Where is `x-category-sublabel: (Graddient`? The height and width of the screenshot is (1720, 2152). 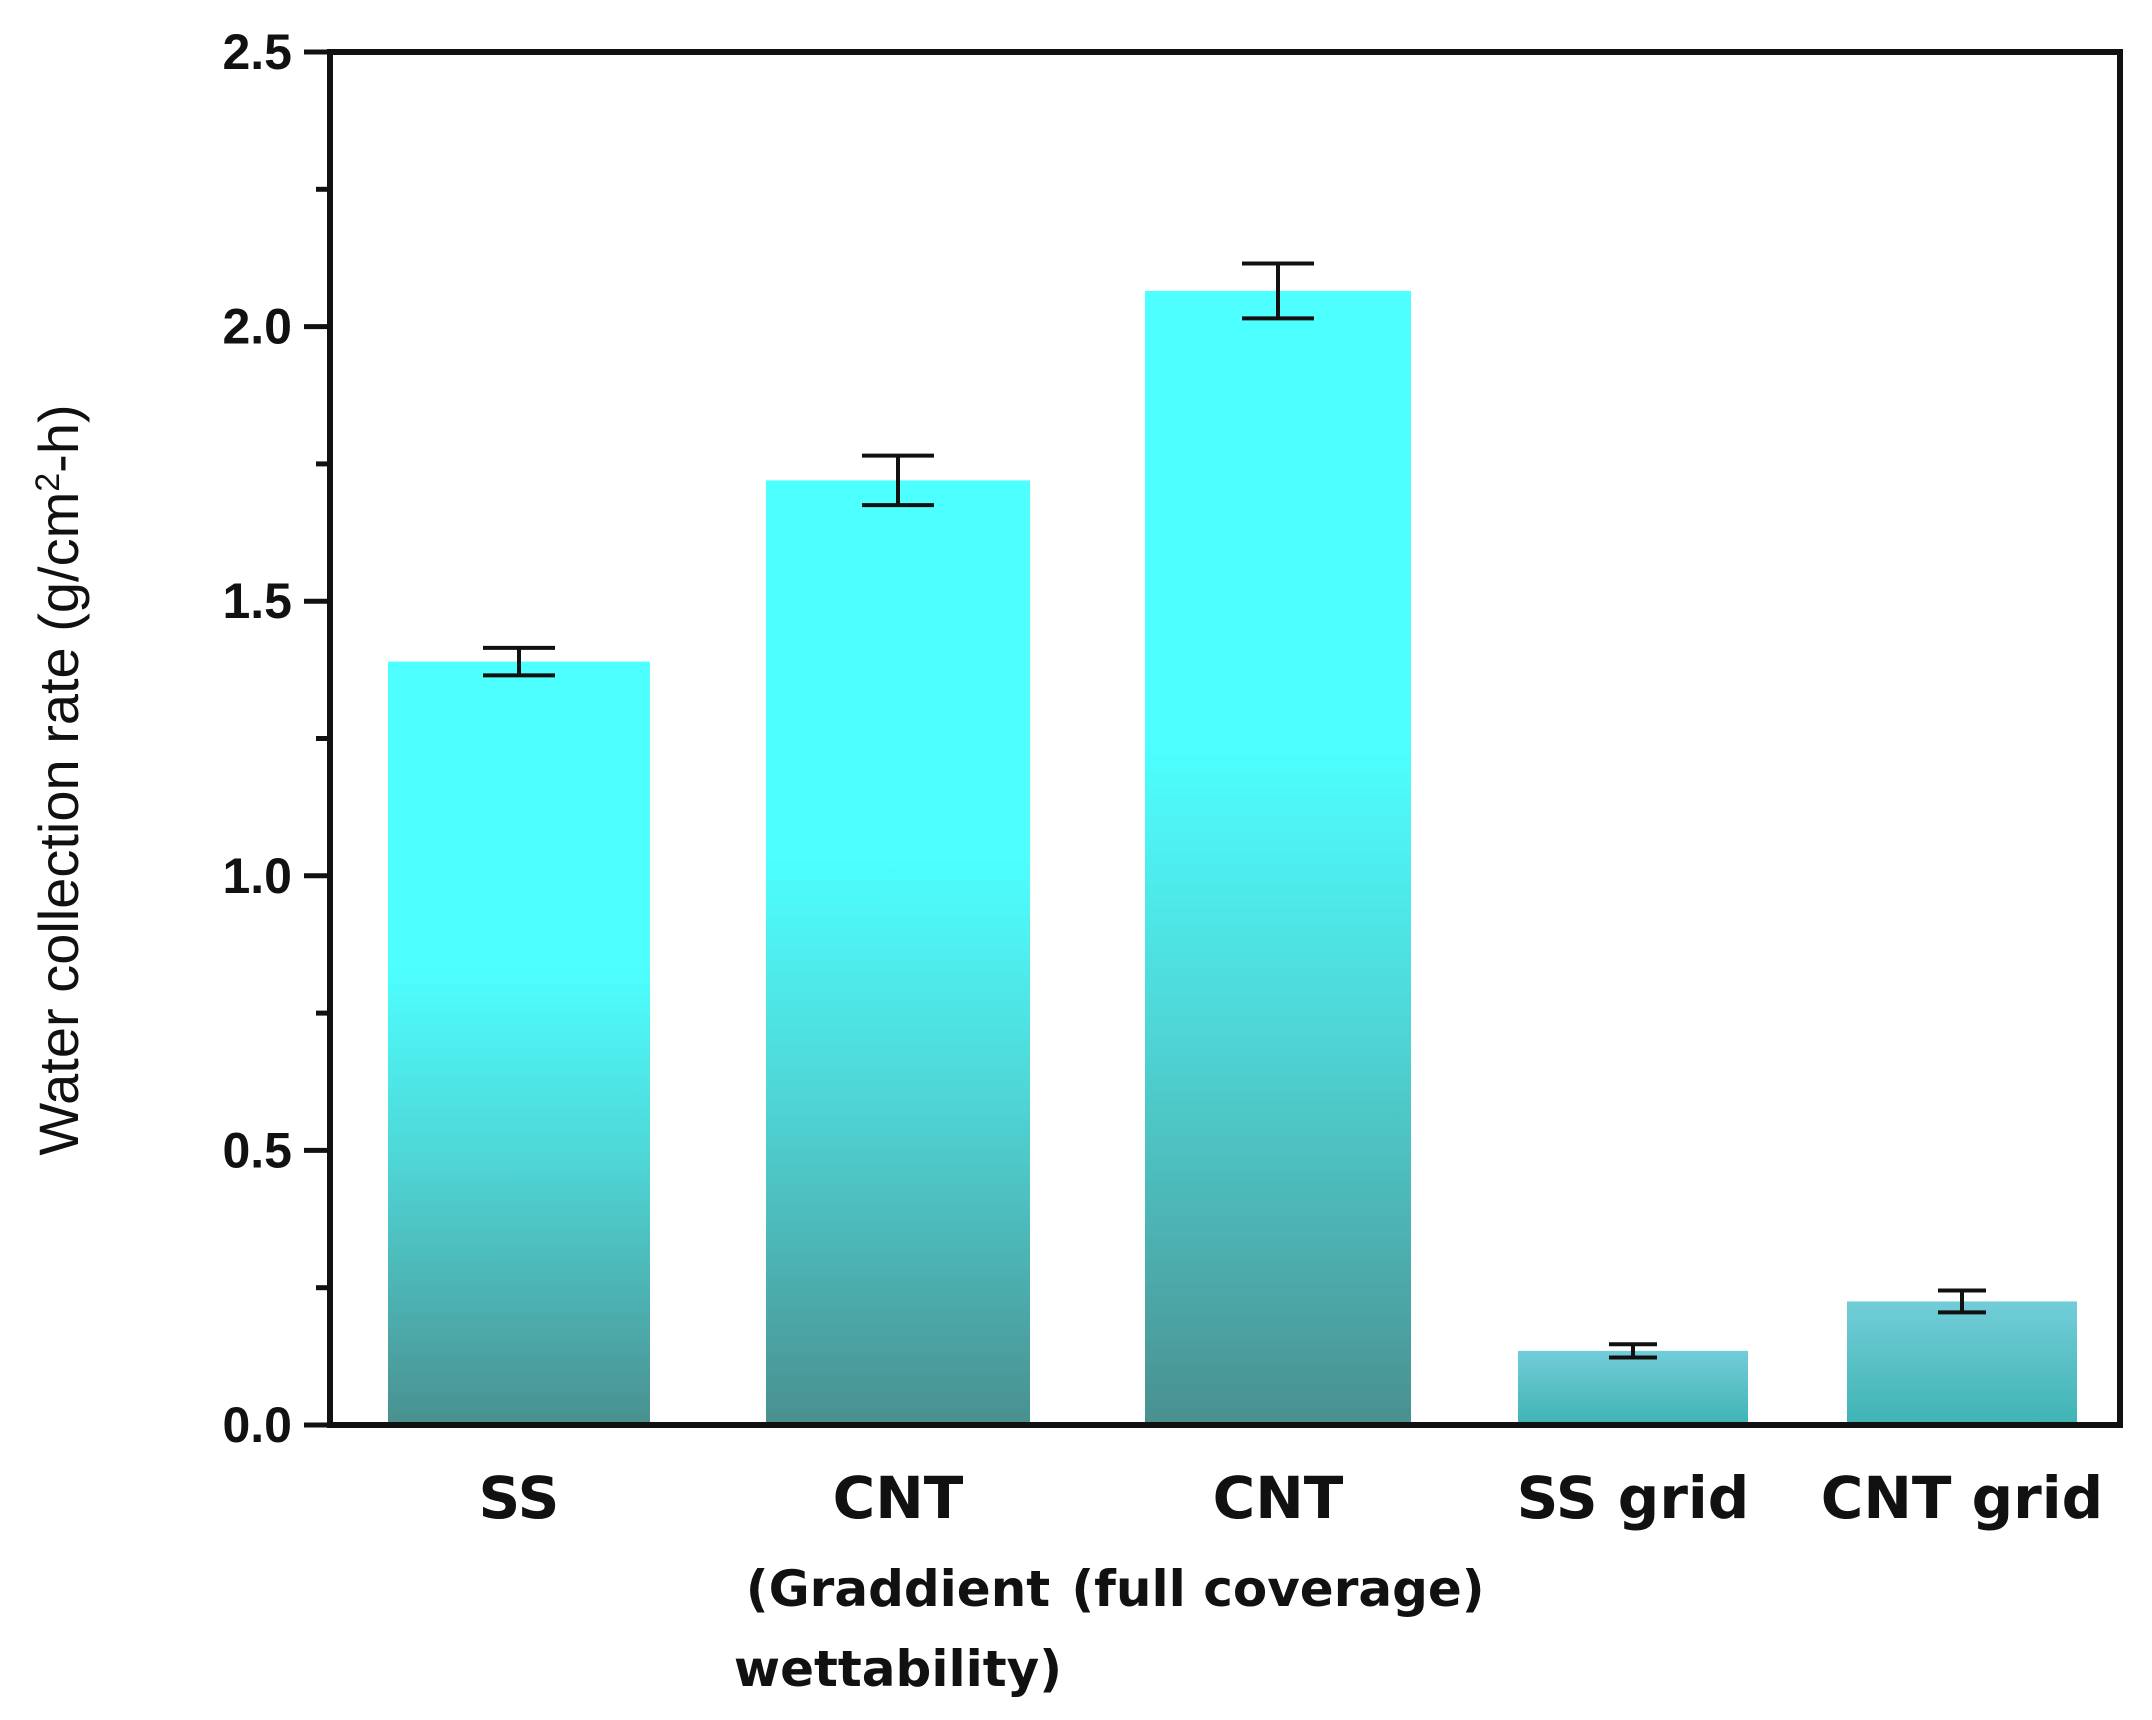
x-category-sublabel: (Graddient is located at coordinates (898, 1589).